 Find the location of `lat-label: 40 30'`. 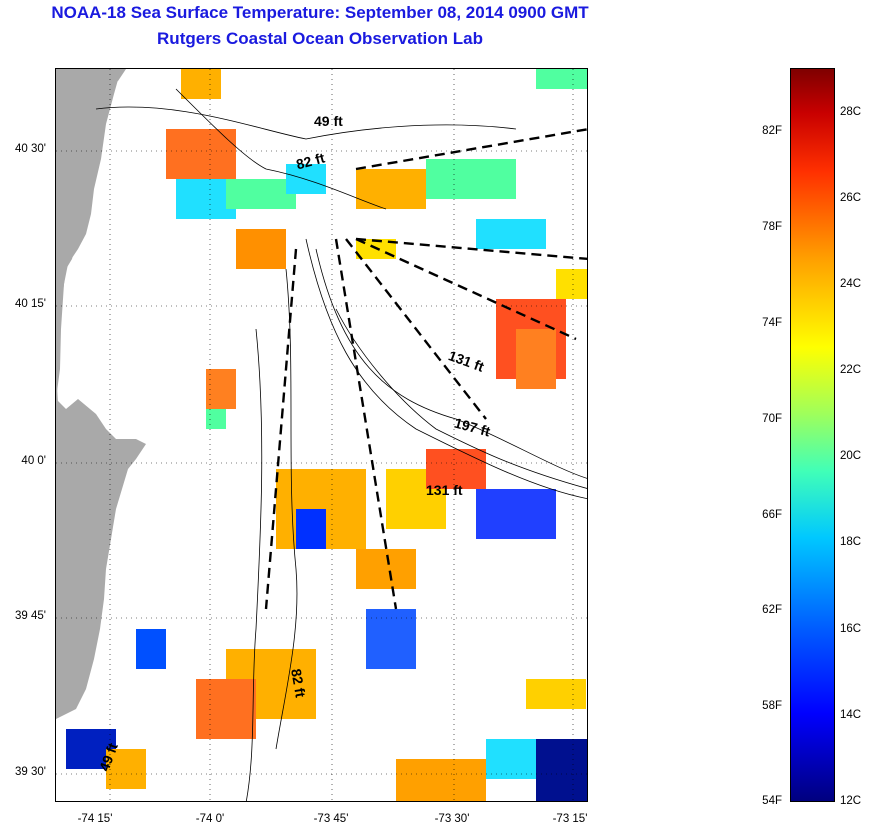

lat-label: 40 30' is located at coordinates (30, 149).